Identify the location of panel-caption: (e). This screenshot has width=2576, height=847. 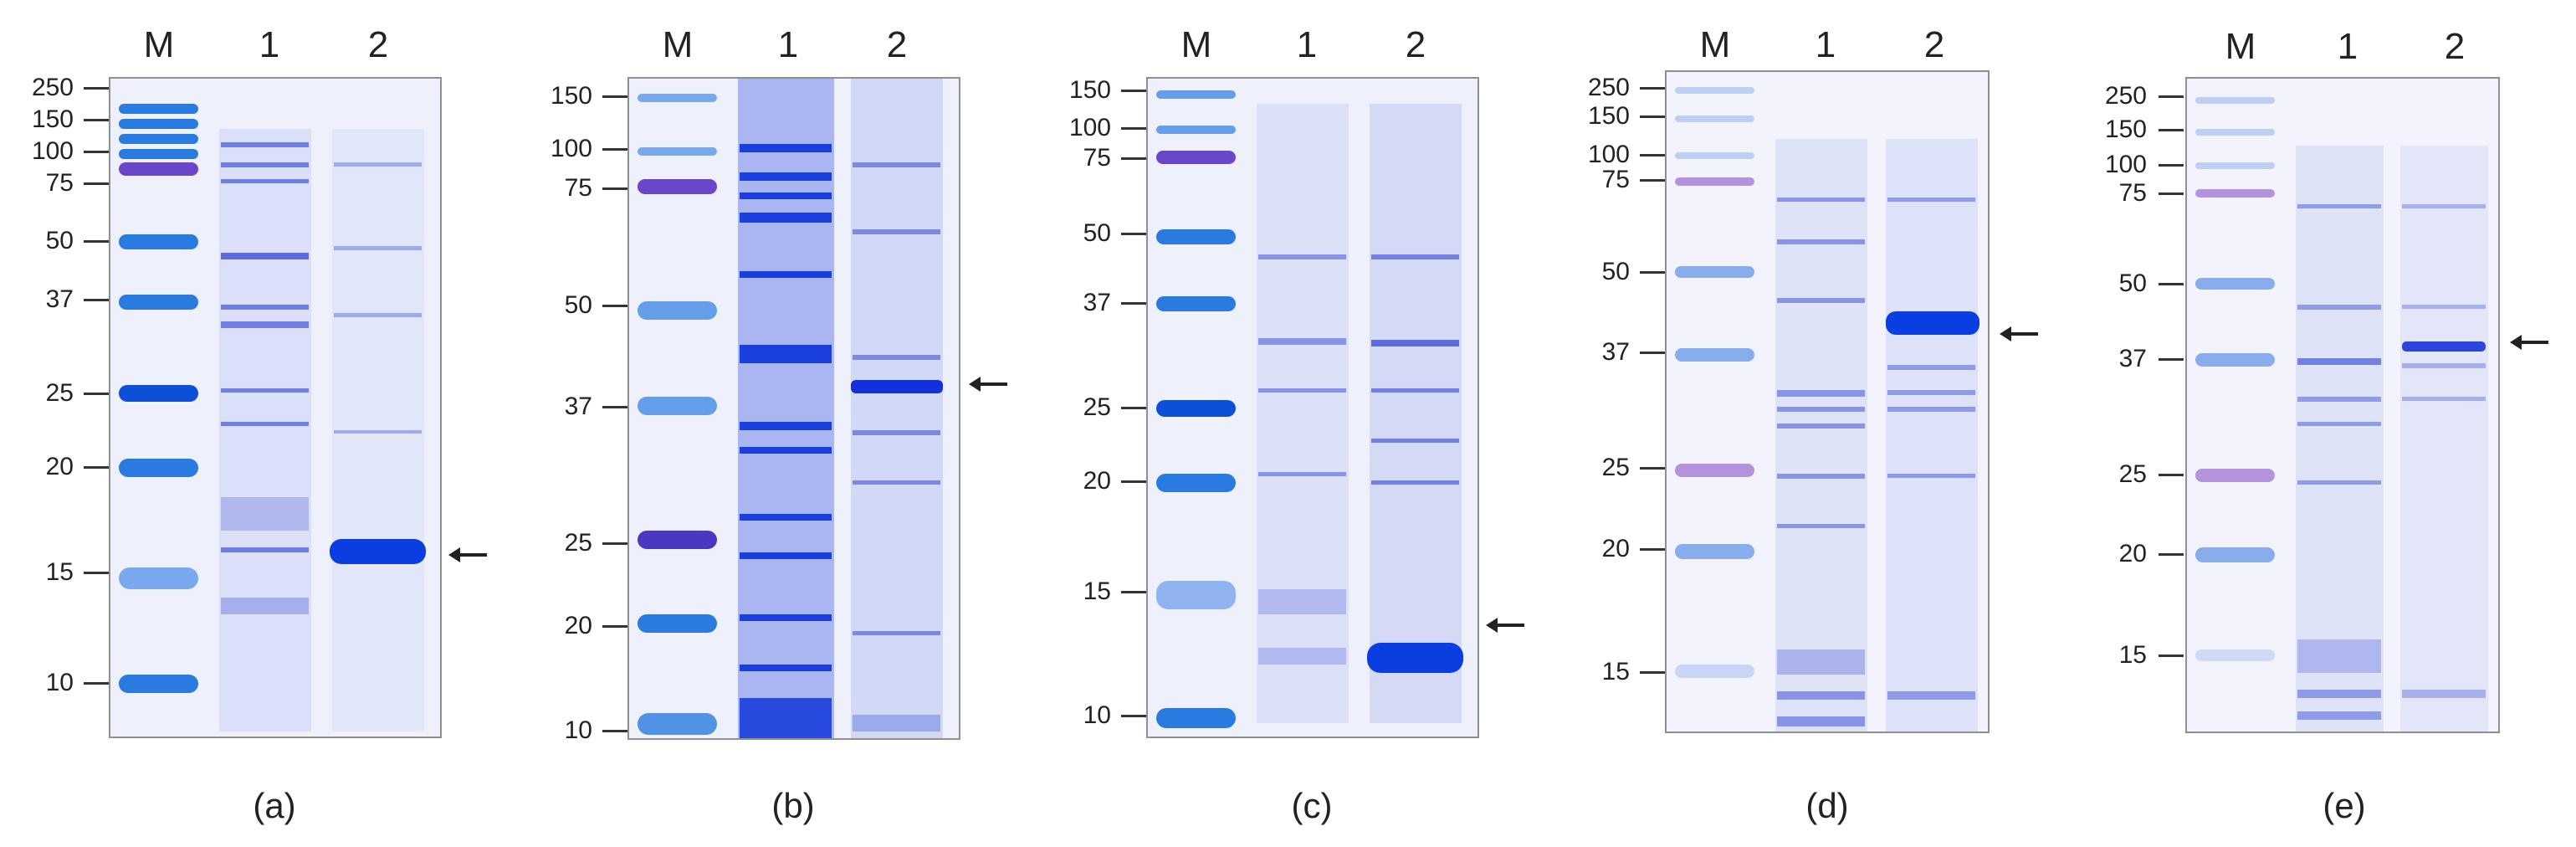
(2344, 805).